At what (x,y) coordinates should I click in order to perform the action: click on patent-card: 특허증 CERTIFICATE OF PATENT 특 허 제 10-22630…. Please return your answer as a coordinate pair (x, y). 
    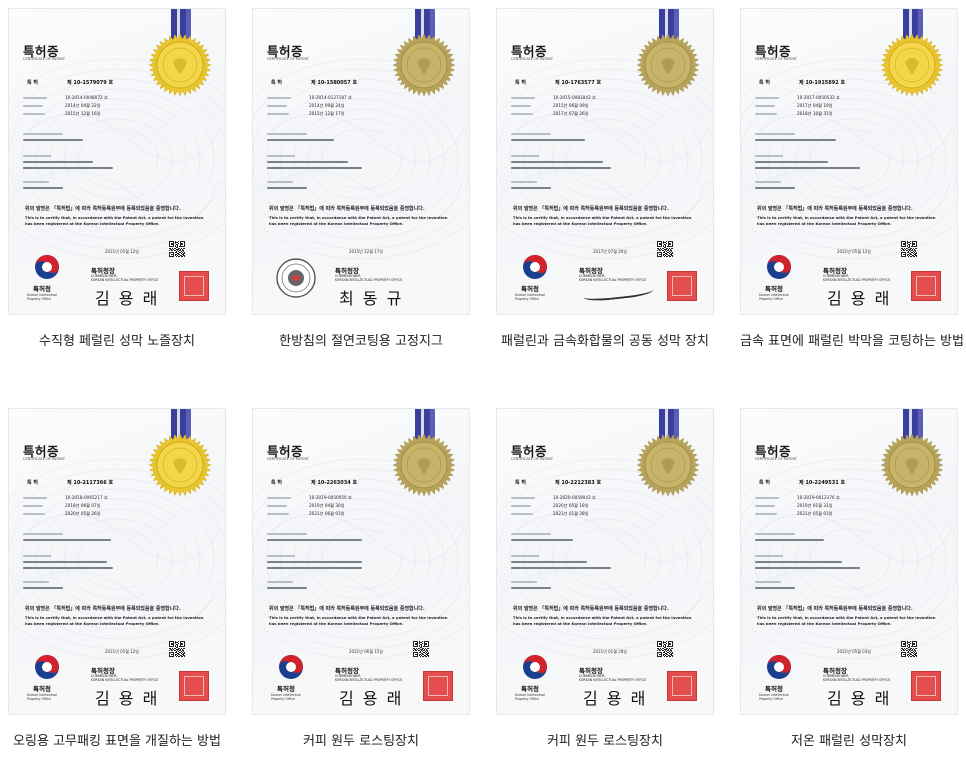
    Looking at the image, I should click on (361, 578).